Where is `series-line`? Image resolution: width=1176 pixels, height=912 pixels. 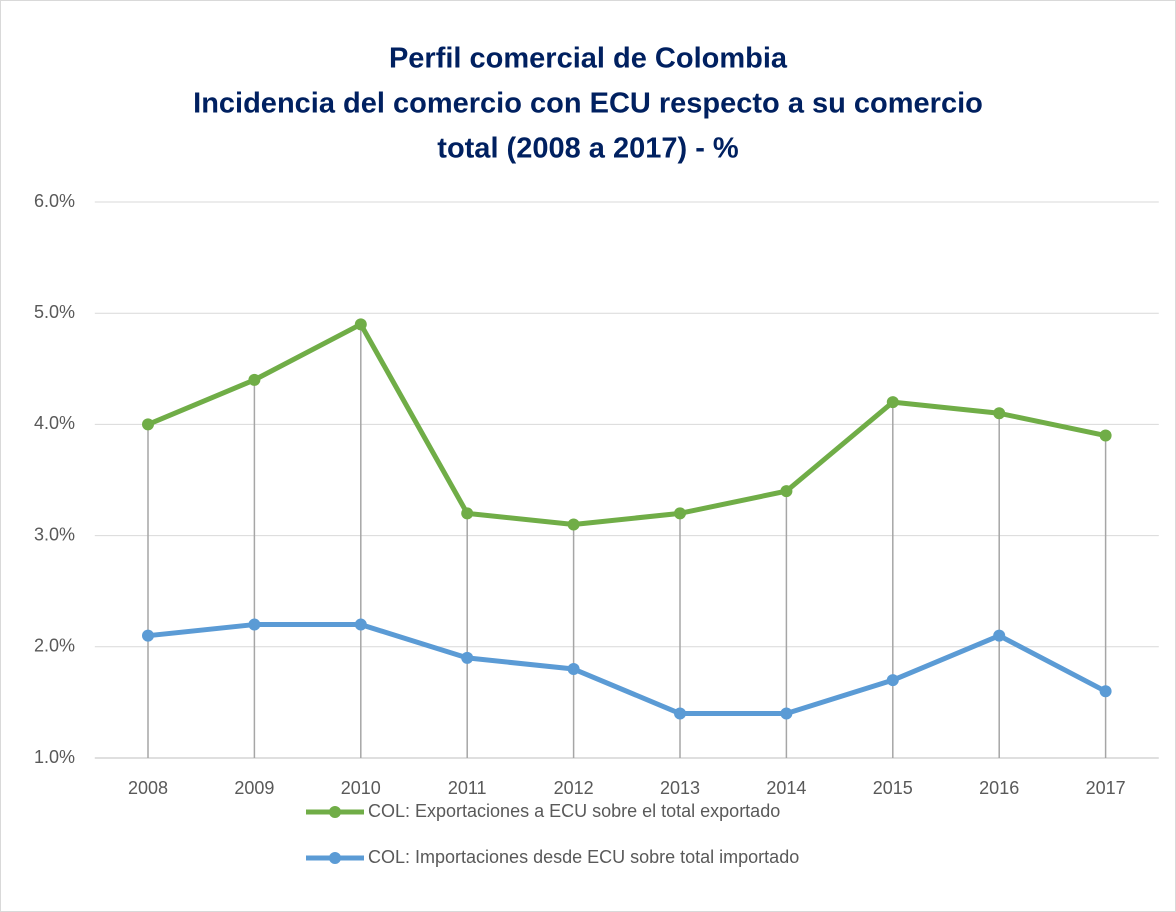 series-line is located at coordinates (627, 669).